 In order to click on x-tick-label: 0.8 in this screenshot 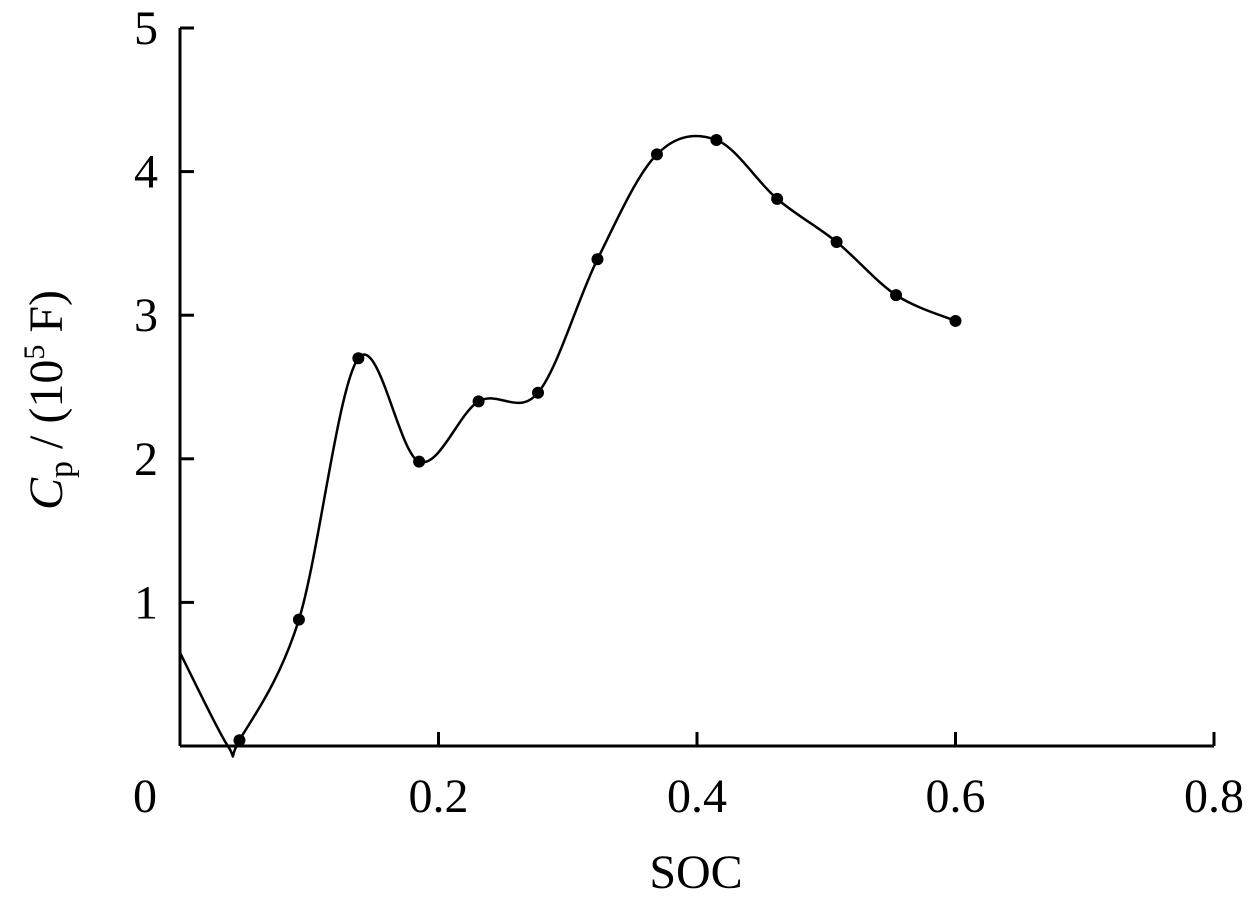, I will do `click(1214, 796)`.